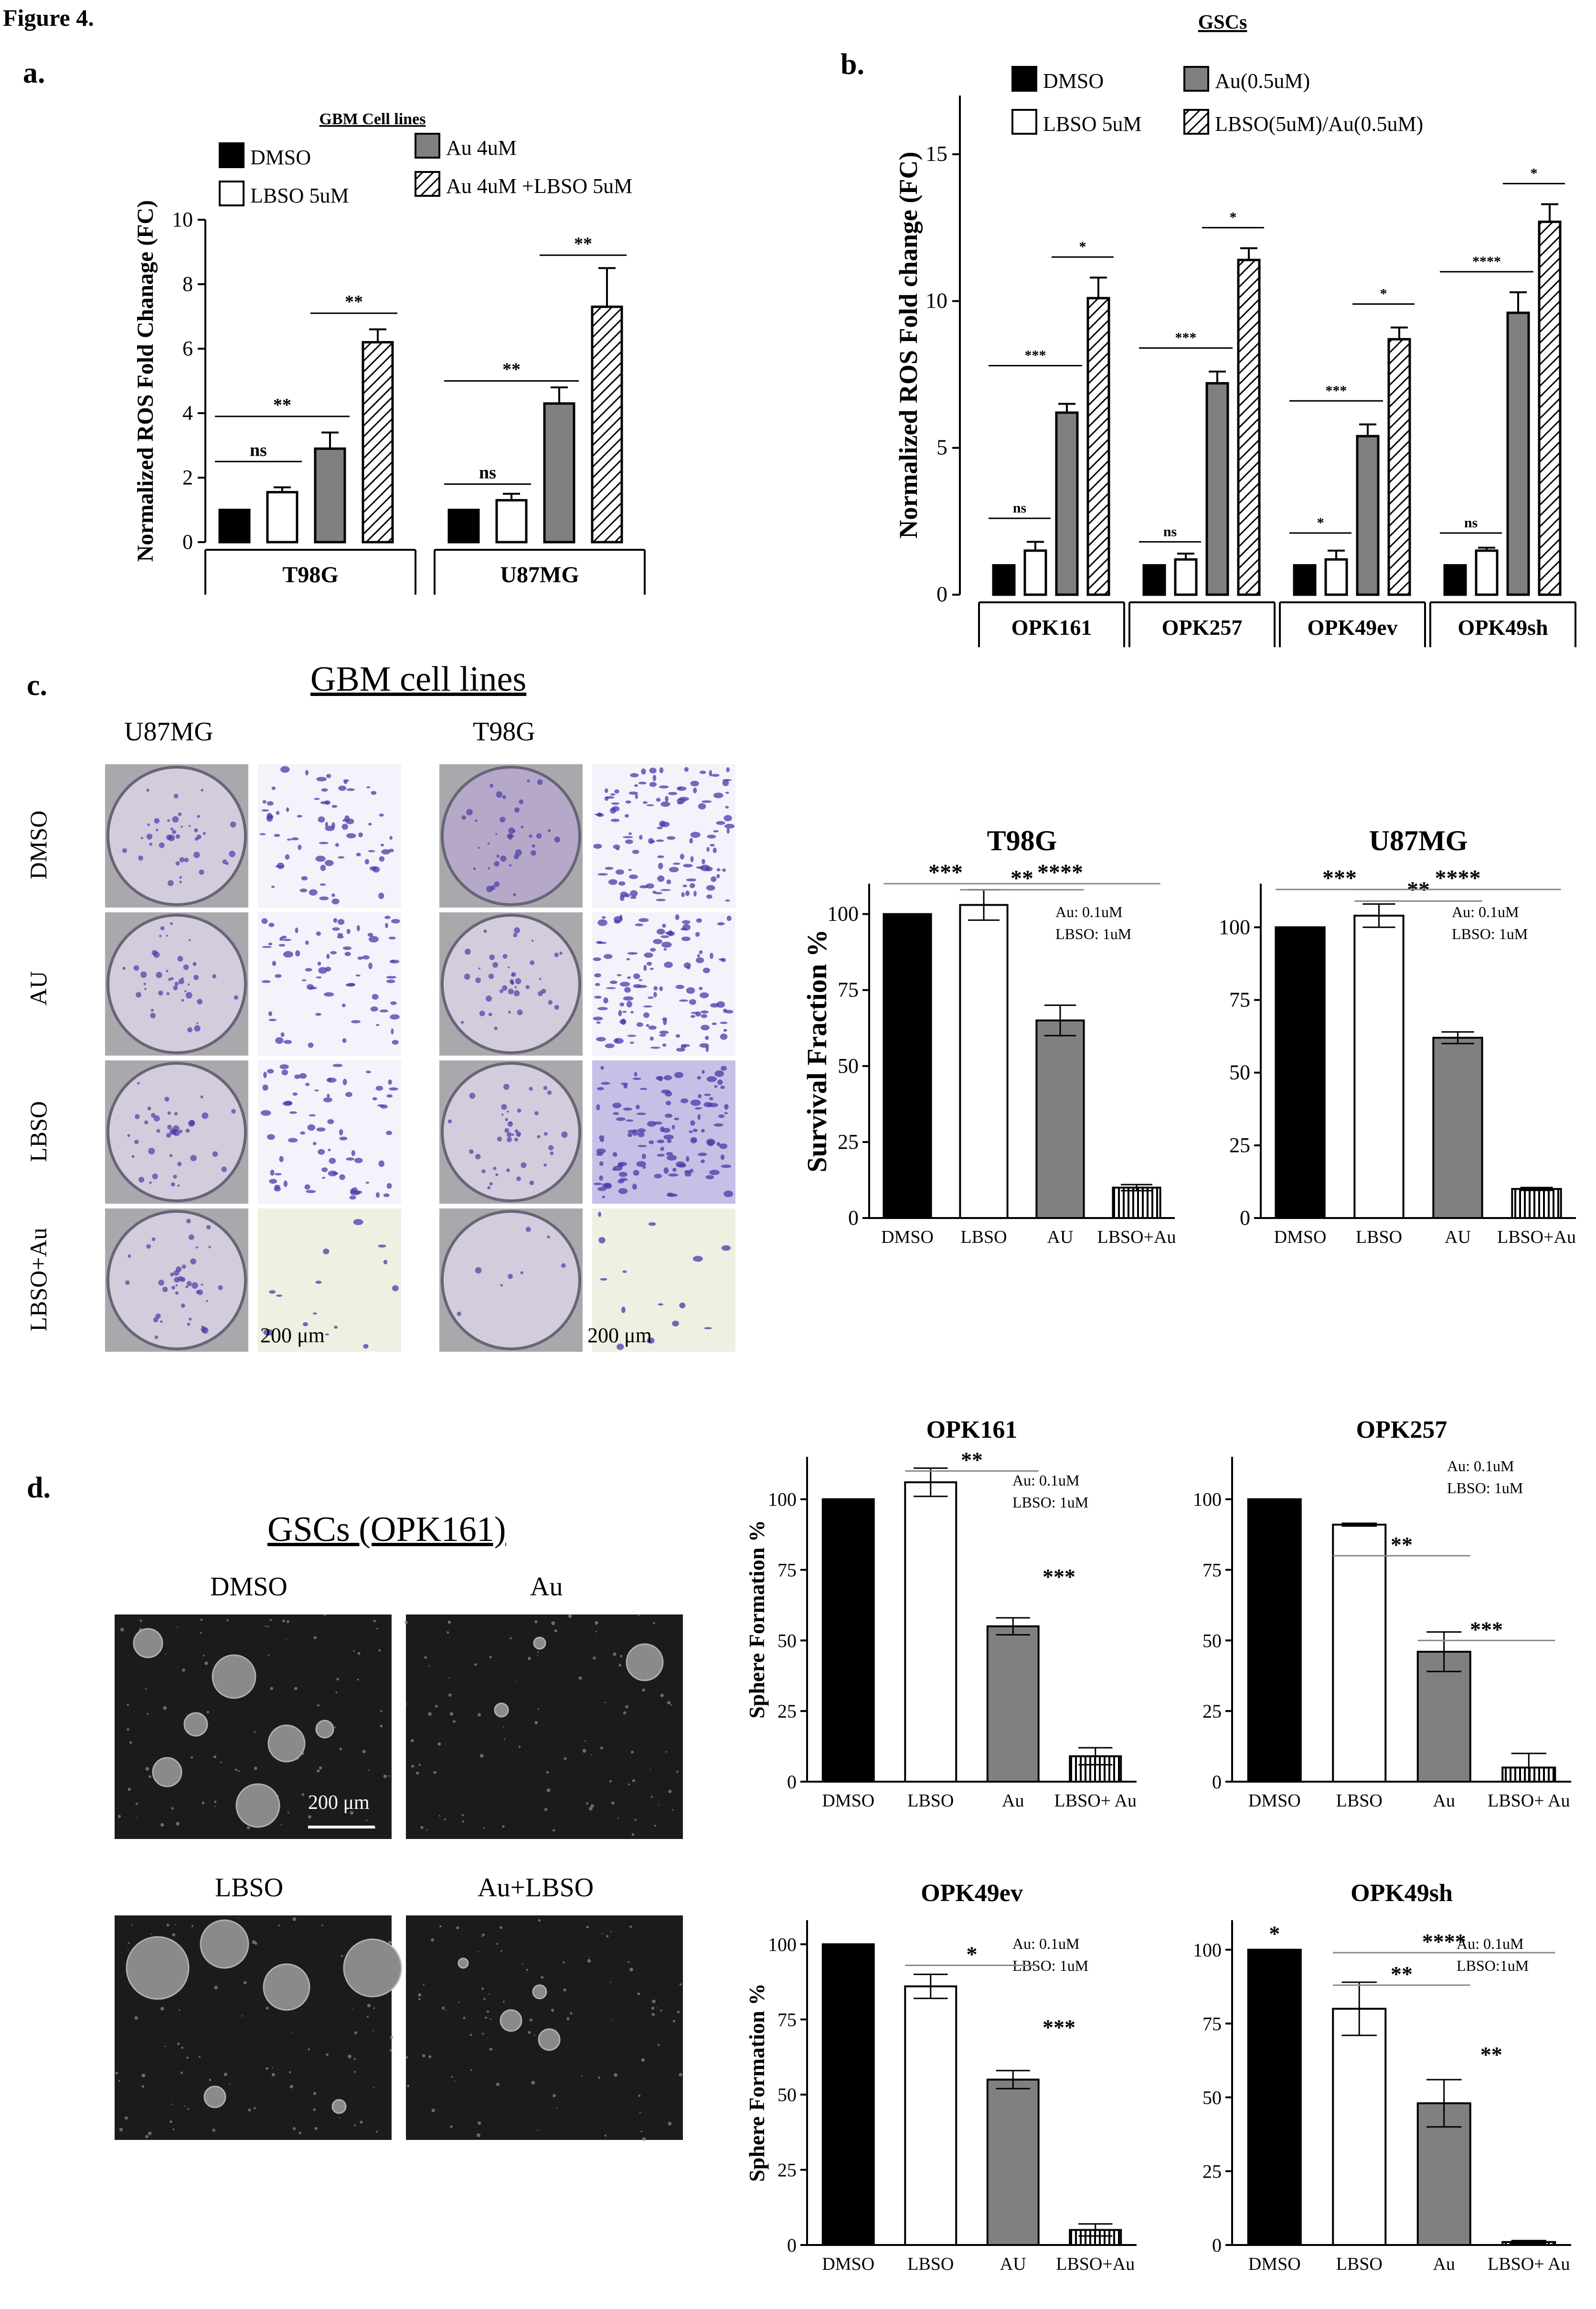  I want to click on sphere, so click(549, 2039).